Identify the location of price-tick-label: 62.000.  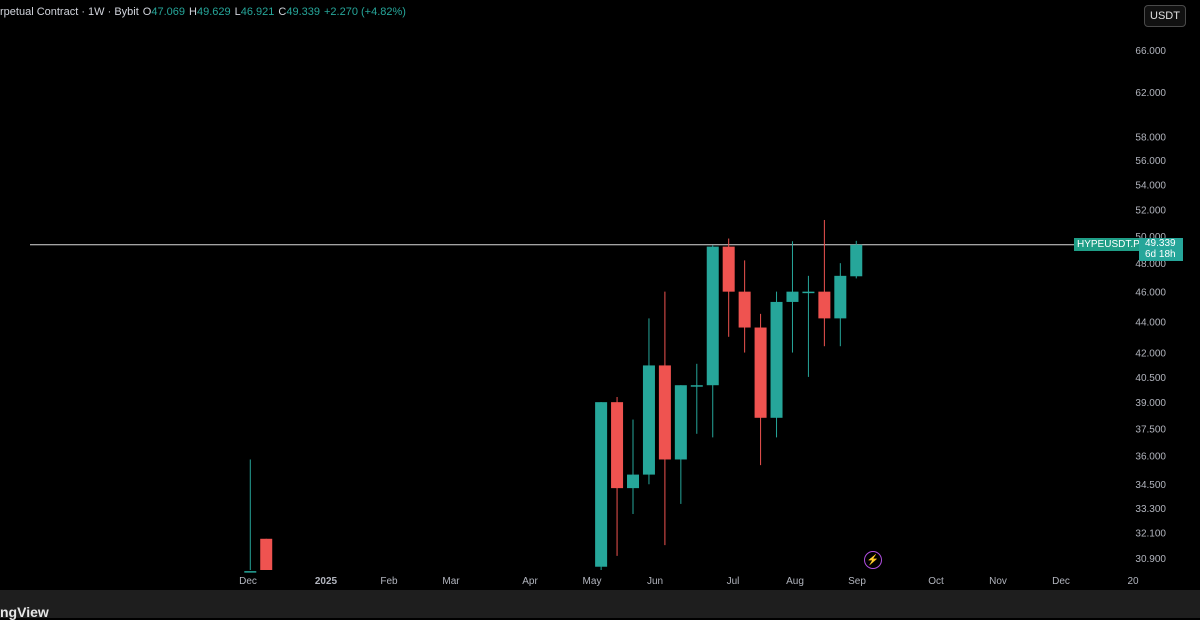
(1150, 93).